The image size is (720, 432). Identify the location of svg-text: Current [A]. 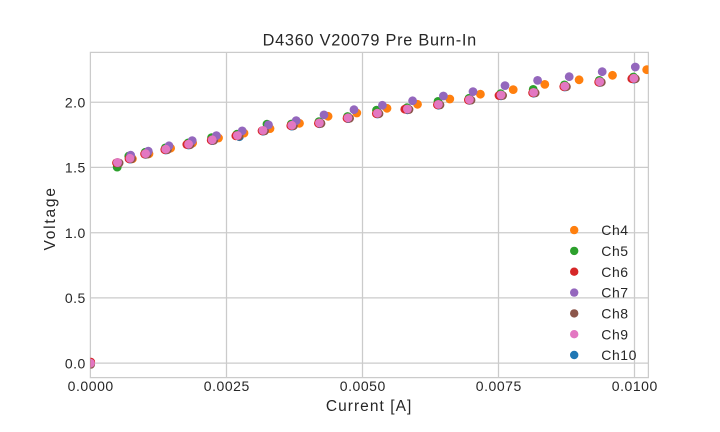
(369, 406).